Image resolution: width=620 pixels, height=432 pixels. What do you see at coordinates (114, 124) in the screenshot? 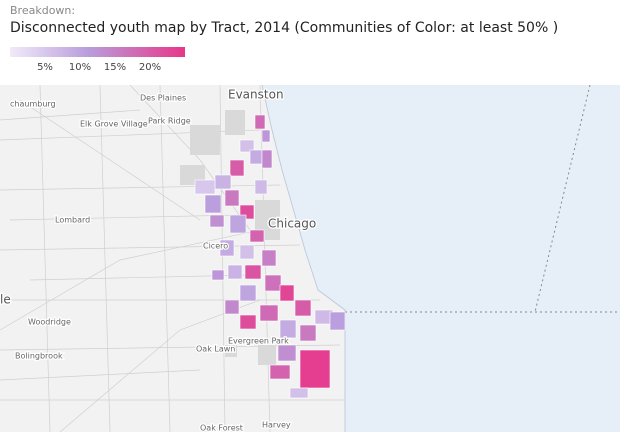
I see `place-label: Elk Grove Village` at bounding box center [114, 124].